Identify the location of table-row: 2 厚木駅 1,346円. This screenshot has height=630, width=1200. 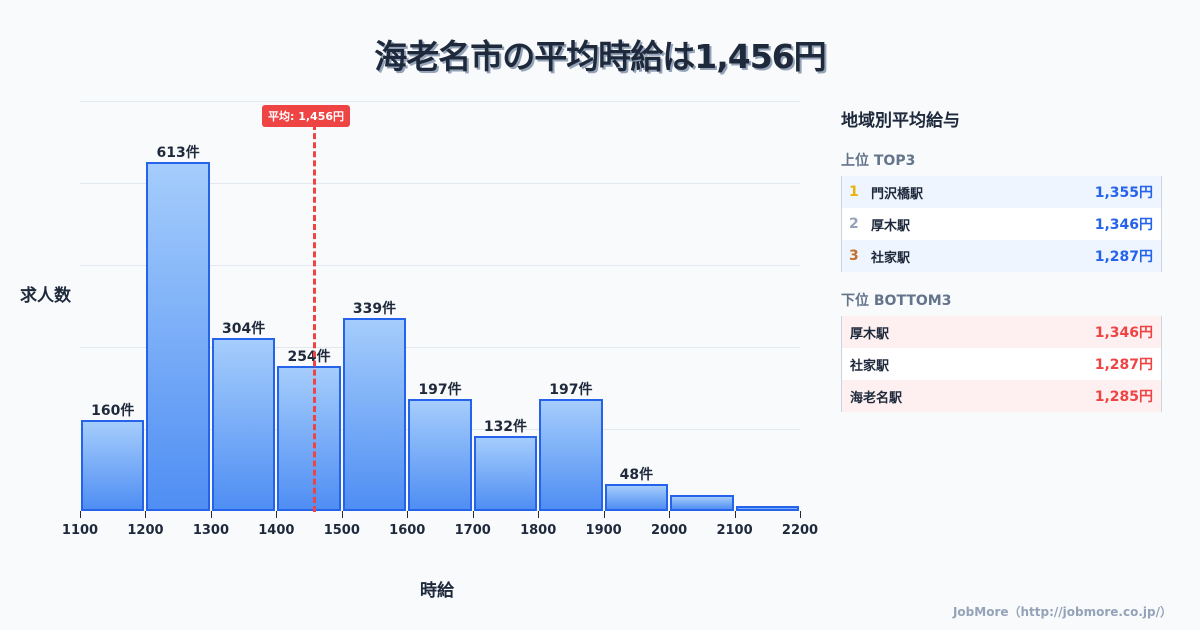
(1001, 224).